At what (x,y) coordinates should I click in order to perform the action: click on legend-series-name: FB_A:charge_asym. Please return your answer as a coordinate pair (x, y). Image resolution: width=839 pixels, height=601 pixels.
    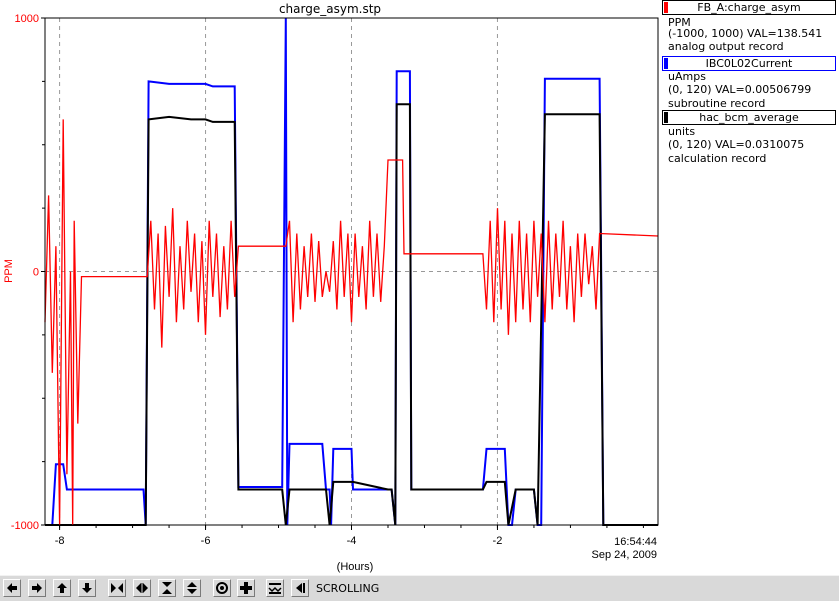
    Looking at the image, I should click on (749, 7).